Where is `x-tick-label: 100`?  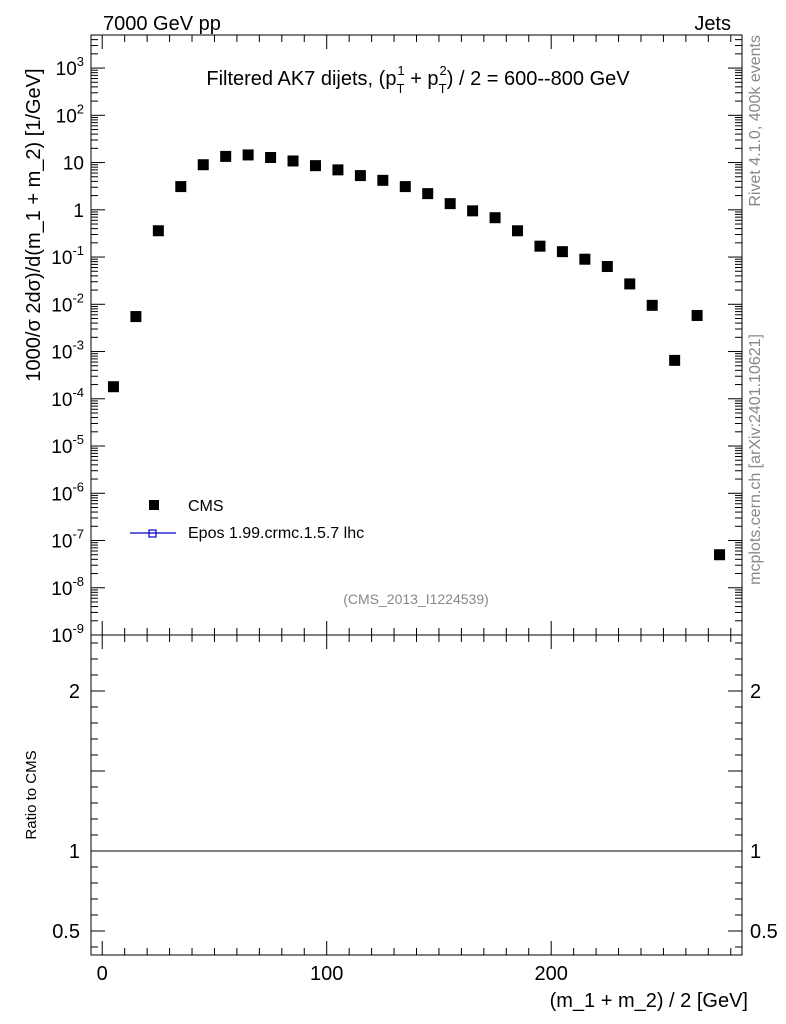 x-tick-label: 100 is located at coordinates (326, 974).